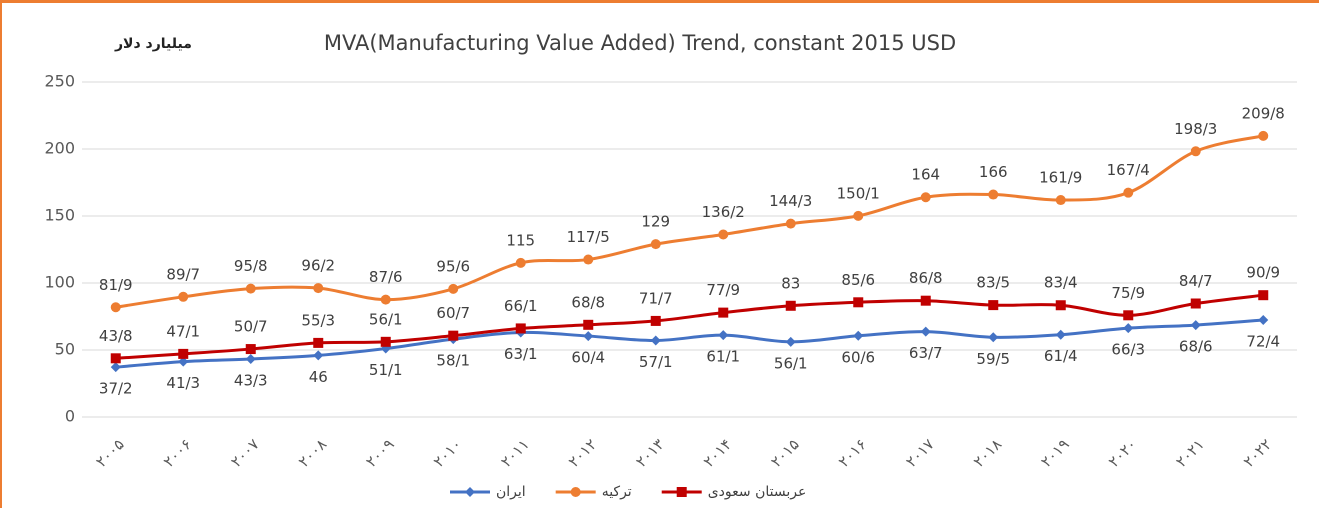  I want to click on data-label: 129, so click(655, 222).